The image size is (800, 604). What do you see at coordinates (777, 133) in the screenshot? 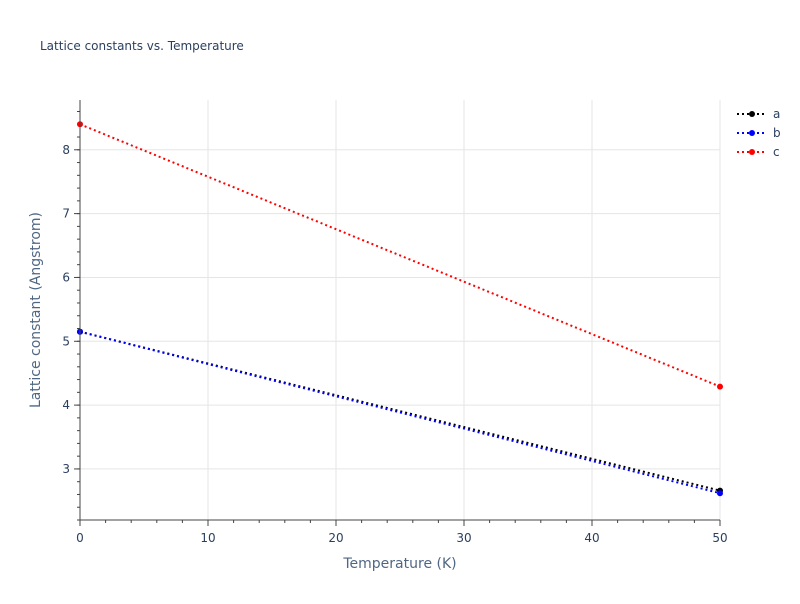
I see `legend-label: b` at bounding box center [777, 133].